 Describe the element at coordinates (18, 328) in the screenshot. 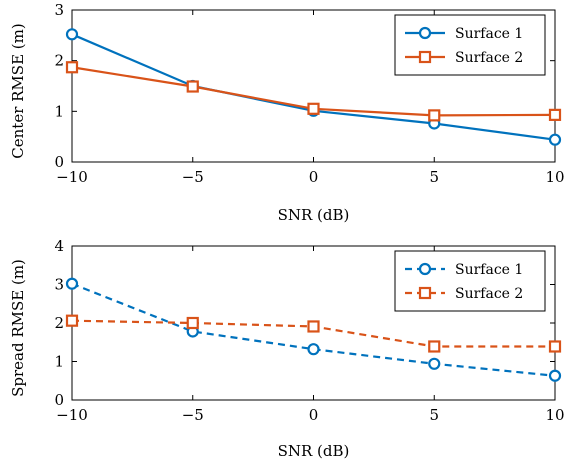

I see `y-axis-label: Spread RMSE (m)` at that location.